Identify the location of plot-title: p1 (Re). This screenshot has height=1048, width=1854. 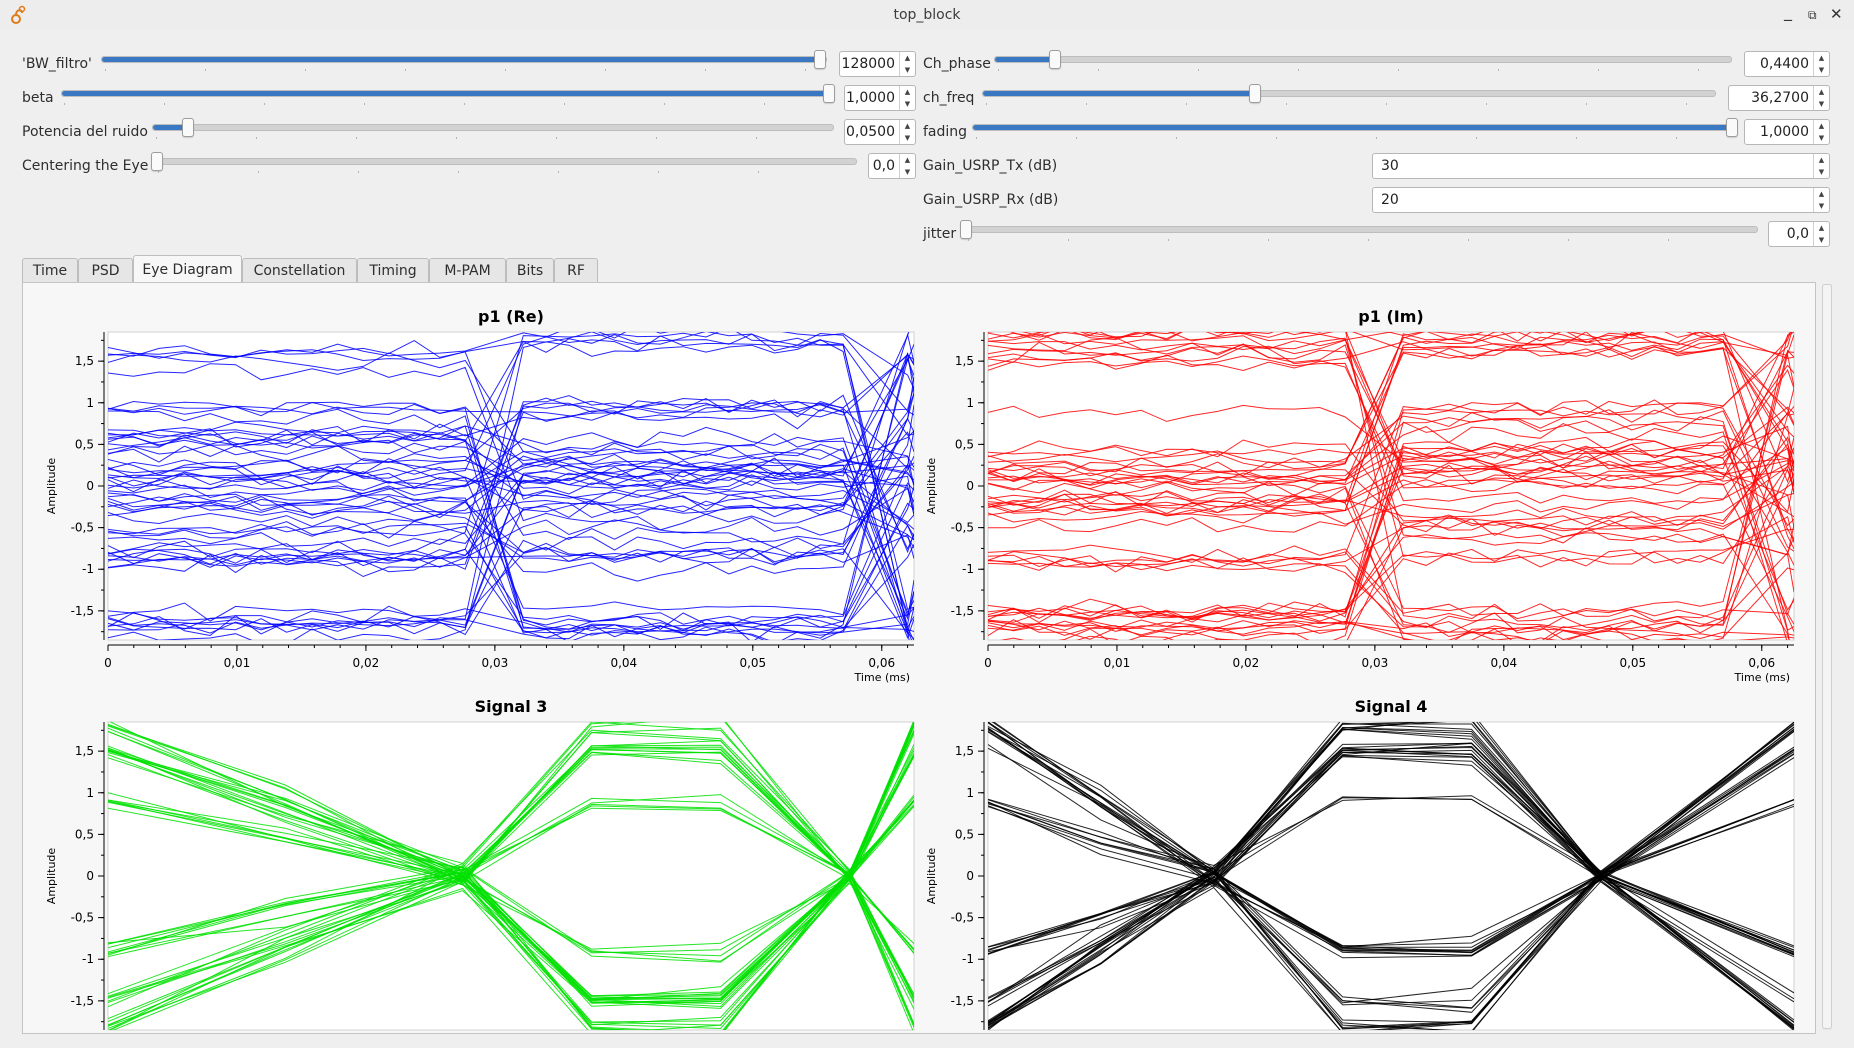
(511, 316).